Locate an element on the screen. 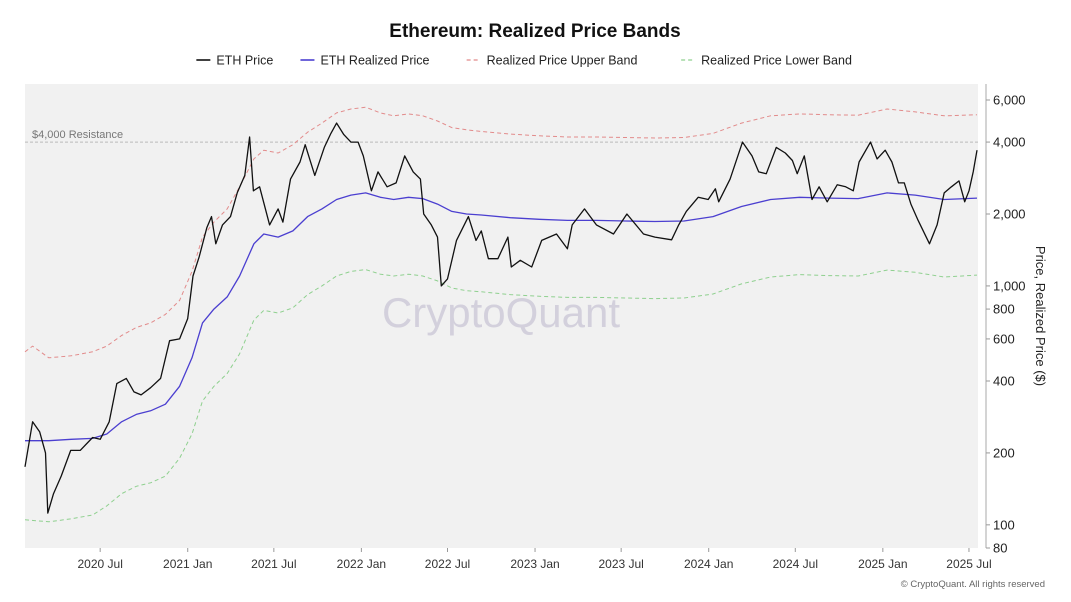 The height and width of the screenshot is (602, 1071). annotations: $4,000 Resistance is located at coordinates (501, 136).